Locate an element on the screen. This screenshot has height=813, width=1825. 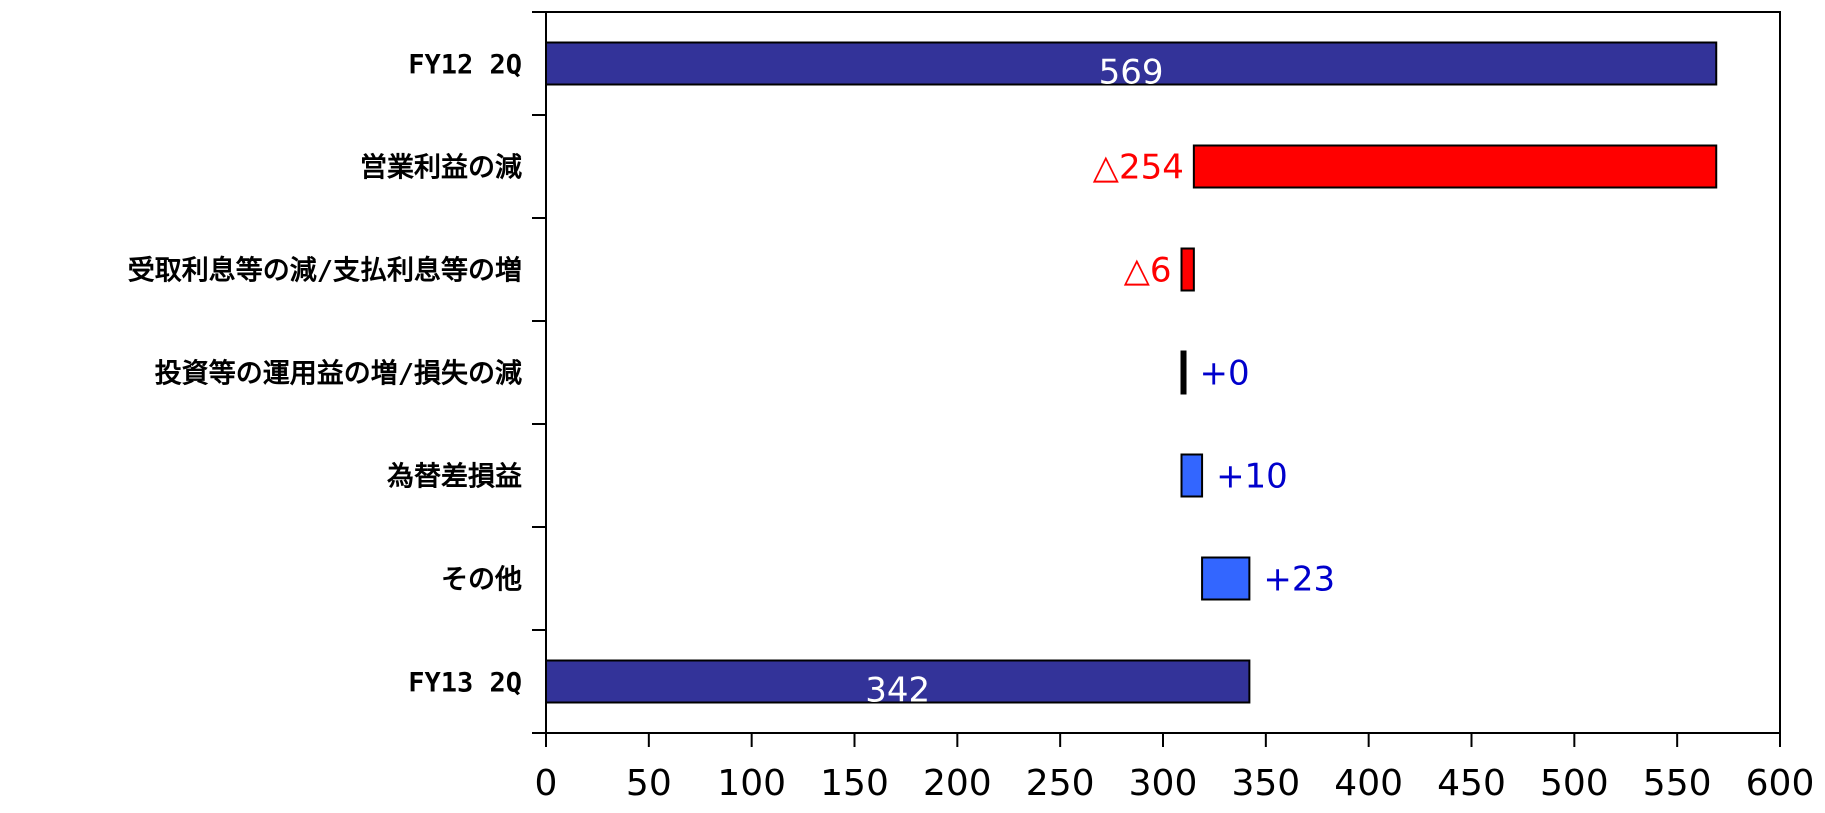
category-label: 為替差損益 is located at coordinates (454, 477).